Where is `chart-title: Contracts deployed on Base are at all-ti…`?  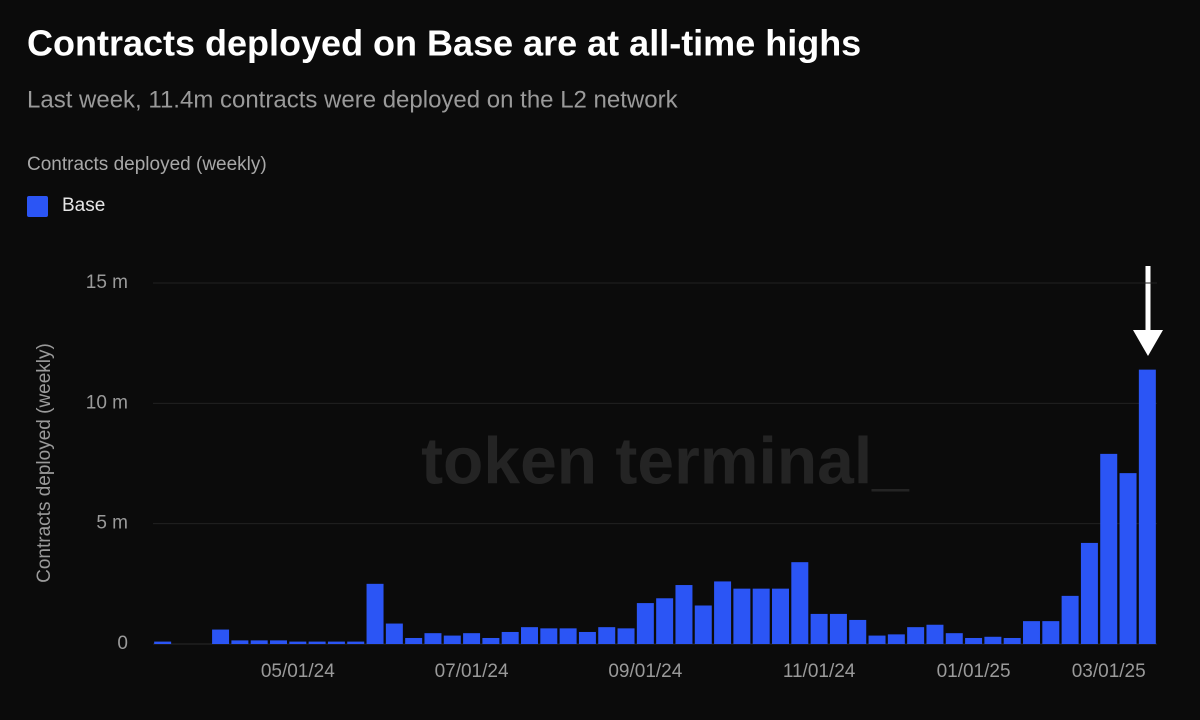 chart-title: Contracts deployed on Base are at all-ti… is located at coordinates (444, 43).